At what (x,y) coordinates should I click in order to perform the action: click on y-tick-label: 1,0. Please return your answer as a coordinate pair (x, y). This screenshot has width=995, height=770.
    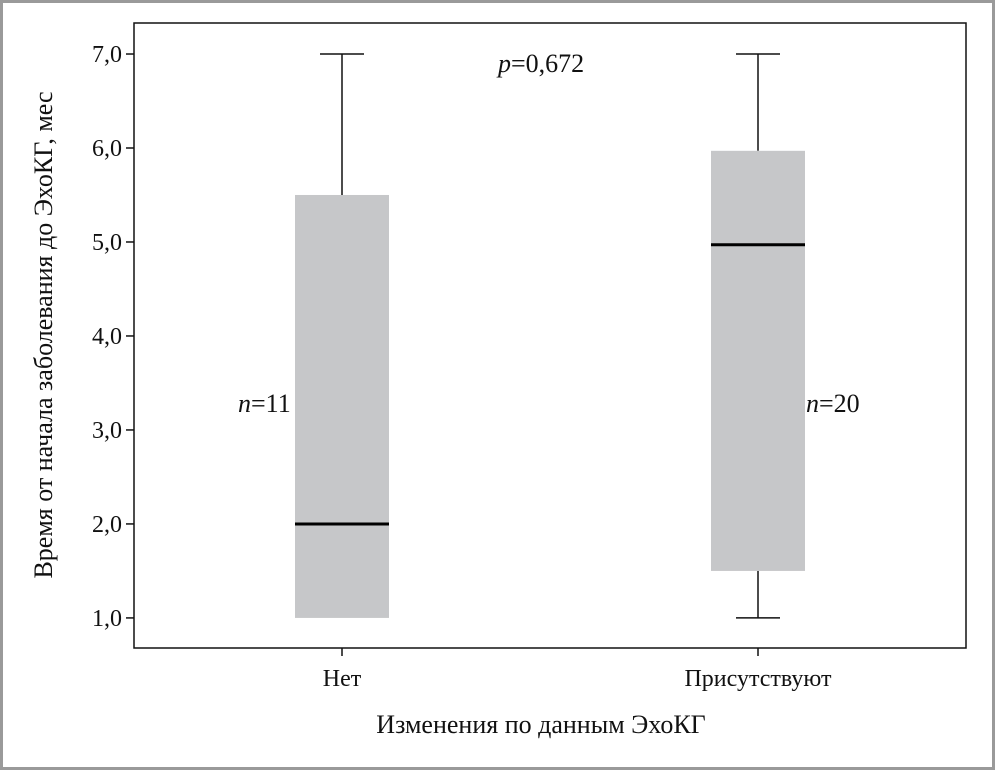
    Looking at the image, I should click on (107, 619).